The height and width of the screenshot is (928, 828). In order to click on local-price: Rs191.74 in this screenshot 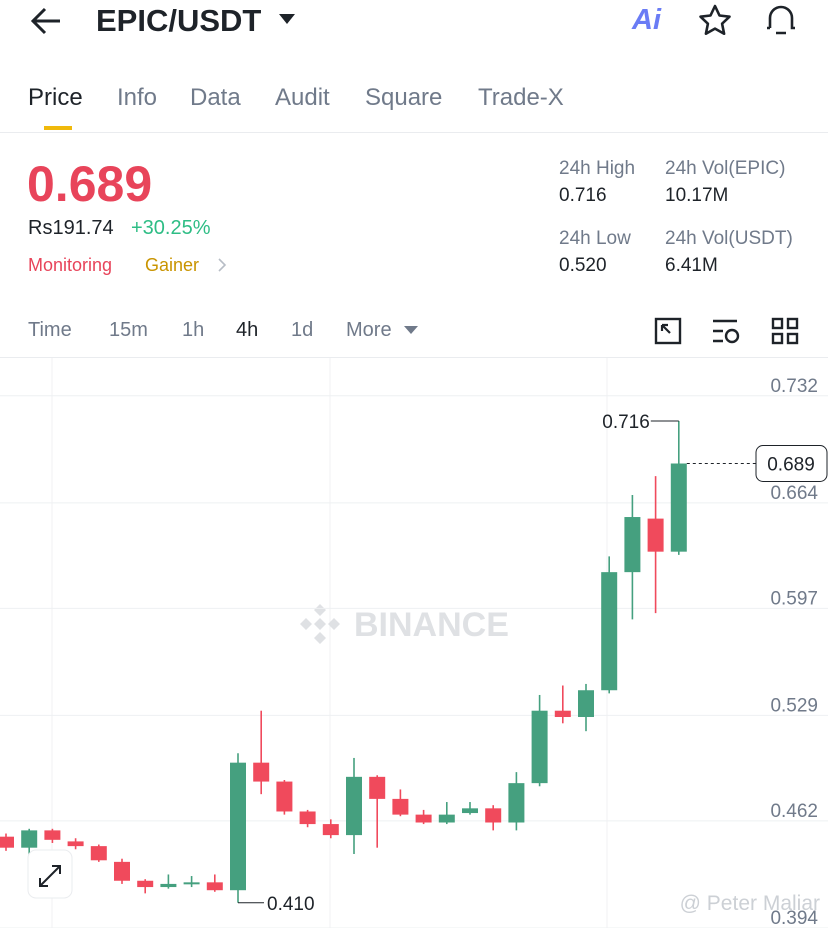, I will do `click(71, 228)`.